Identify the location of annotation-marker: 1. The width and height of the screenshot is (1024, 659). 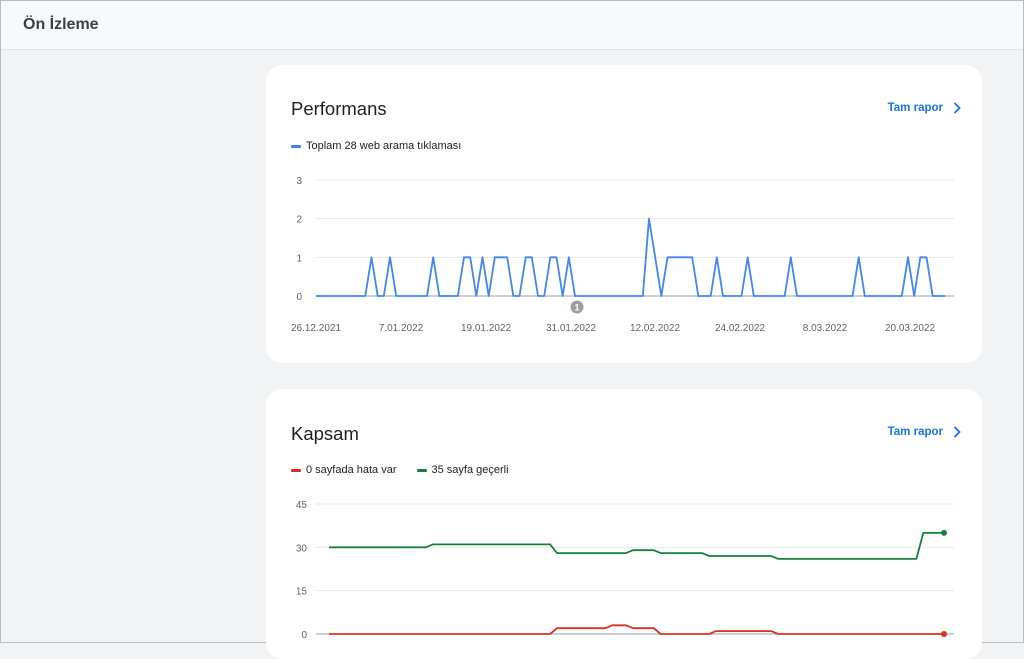
(577, 307).